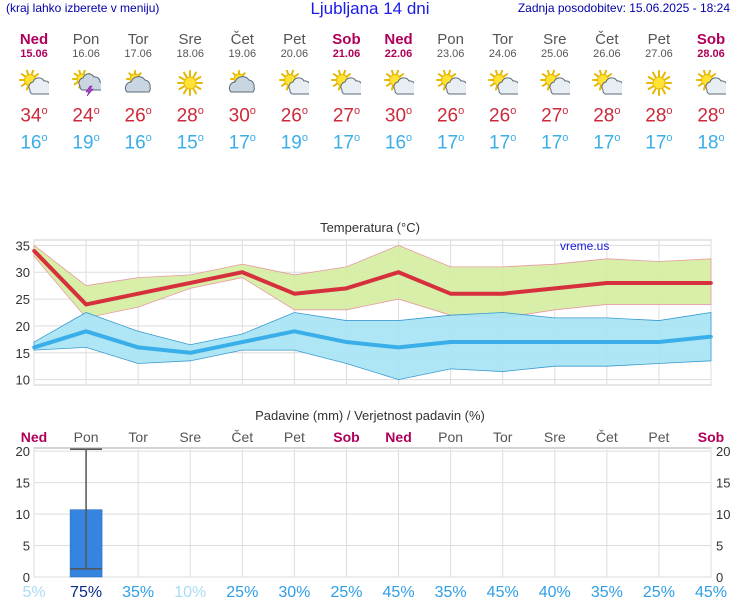 This screenshot has height=600, width=740. Describe the element at coordinates (86, 39) in the screenshot. I see `day-name: Pon` at that location.